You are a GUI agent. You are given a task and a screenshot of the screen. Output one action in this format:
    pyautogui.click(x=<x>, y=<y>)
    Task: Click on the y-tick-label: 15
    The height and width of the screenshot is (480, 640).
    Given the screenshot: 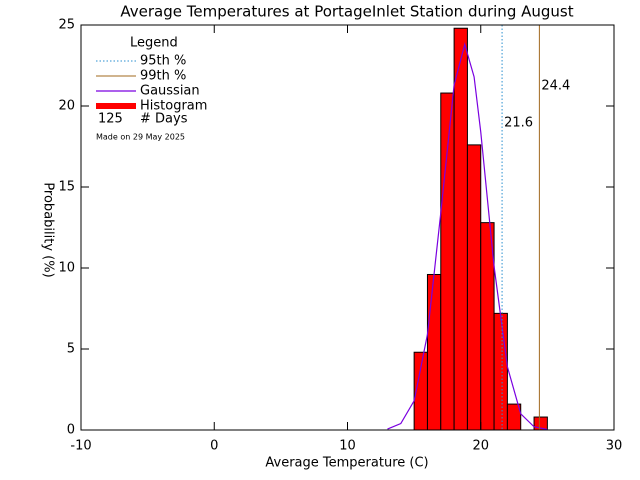 What is the action you would take?
    pyautogui.click(x=66, y=187)
    